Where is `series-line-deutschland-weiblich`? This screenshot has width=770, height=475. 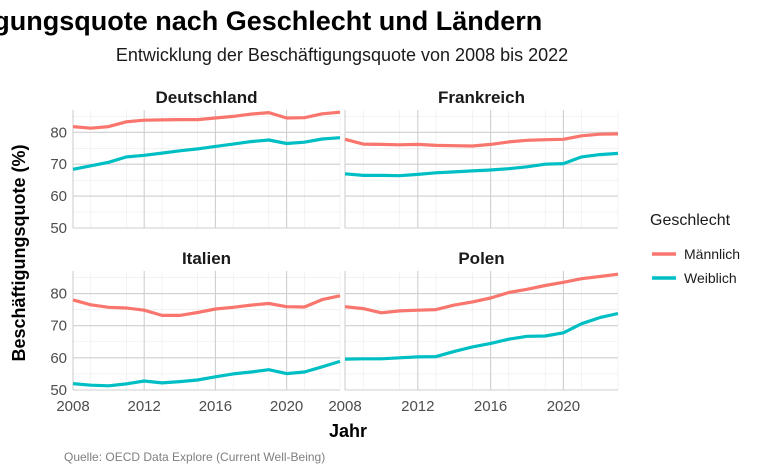 series-line-deutschland-weiblich is located at coordinates (206, 153).